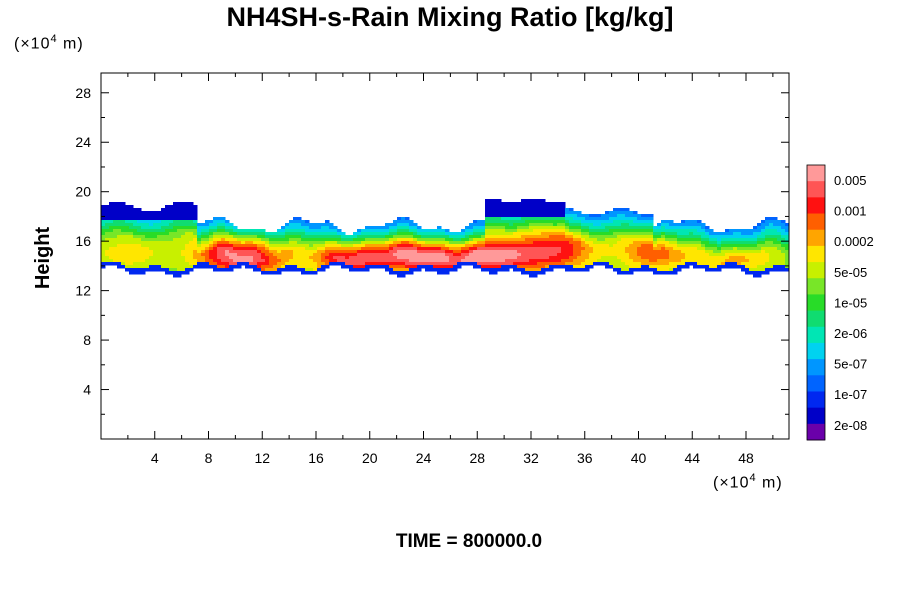 The width and height of the screenshot is (900, 600). What do you see at coordinates (531, 458) in the screenshot?
I see `x-tick-label: 32` at bounding box center [531, 458].